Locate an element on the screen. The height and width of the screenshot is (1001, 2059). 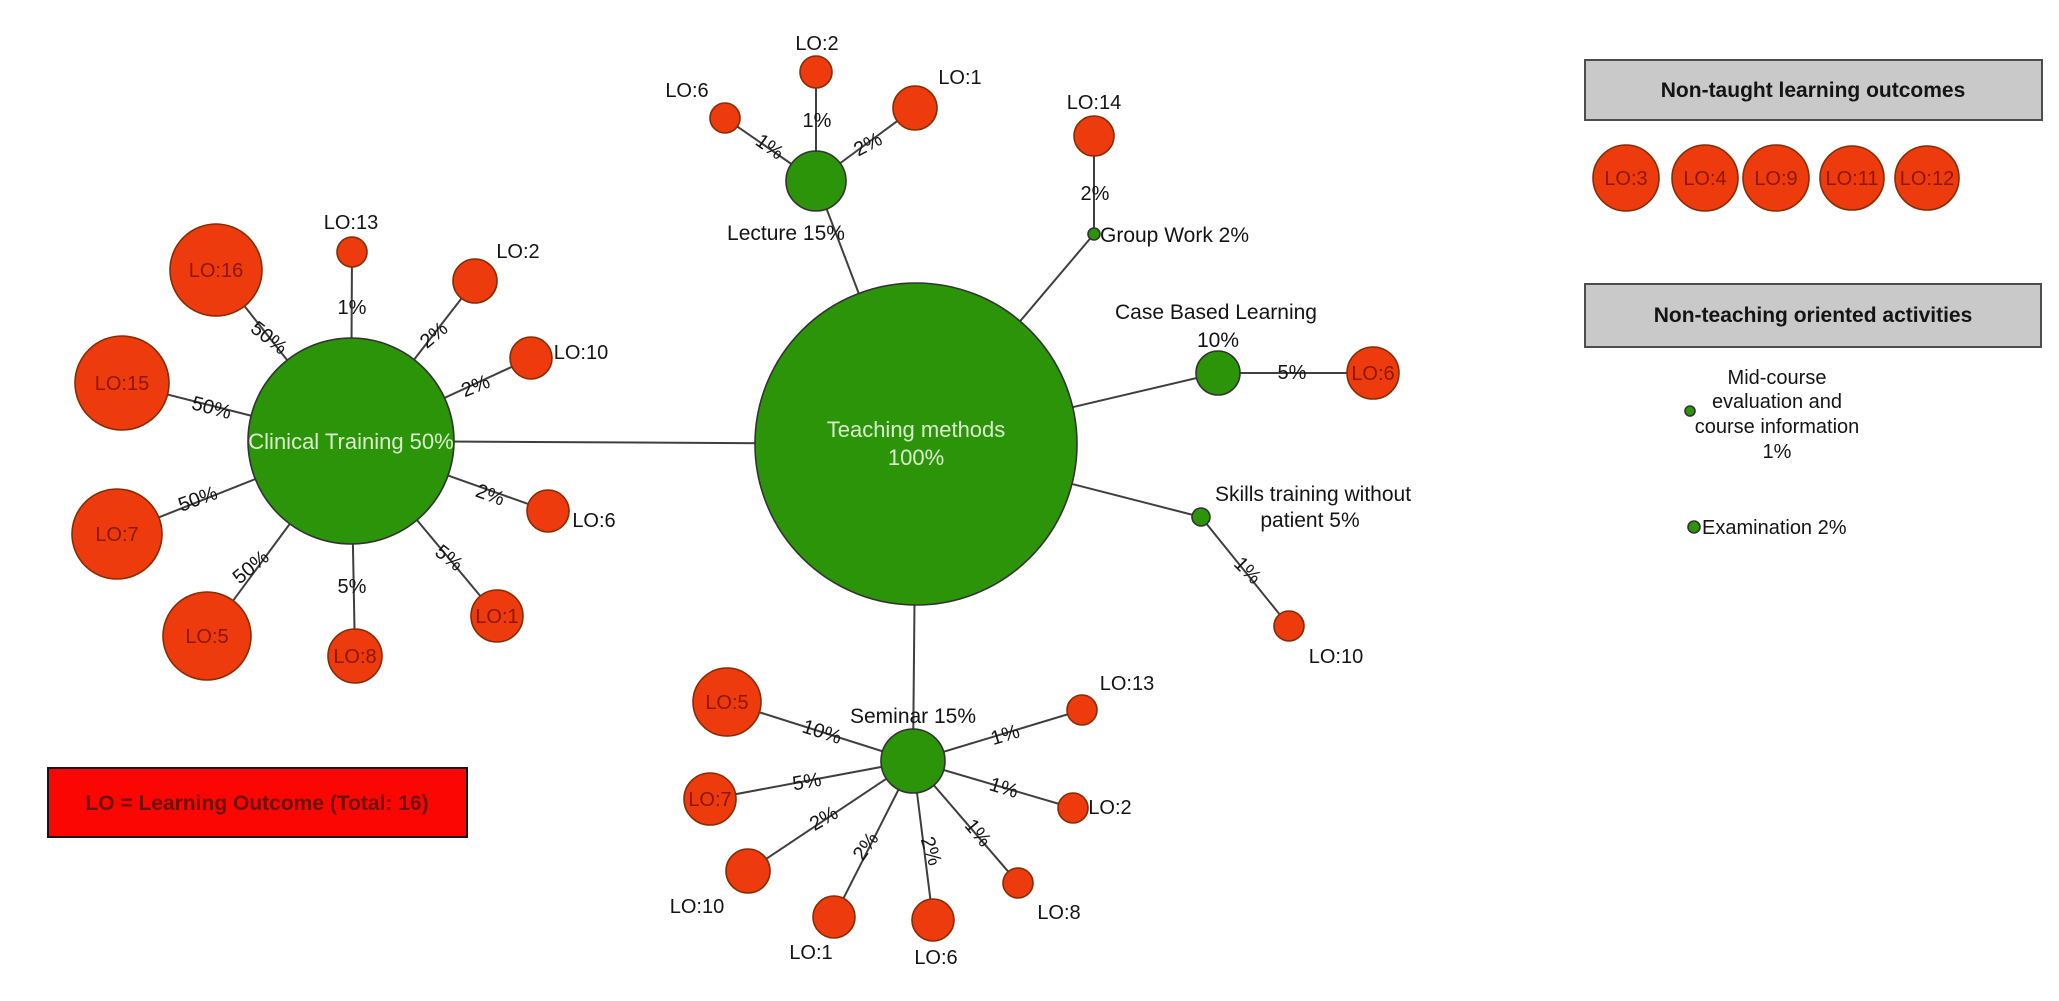
node-lo6-lecture is located at coordinates (725, 118).